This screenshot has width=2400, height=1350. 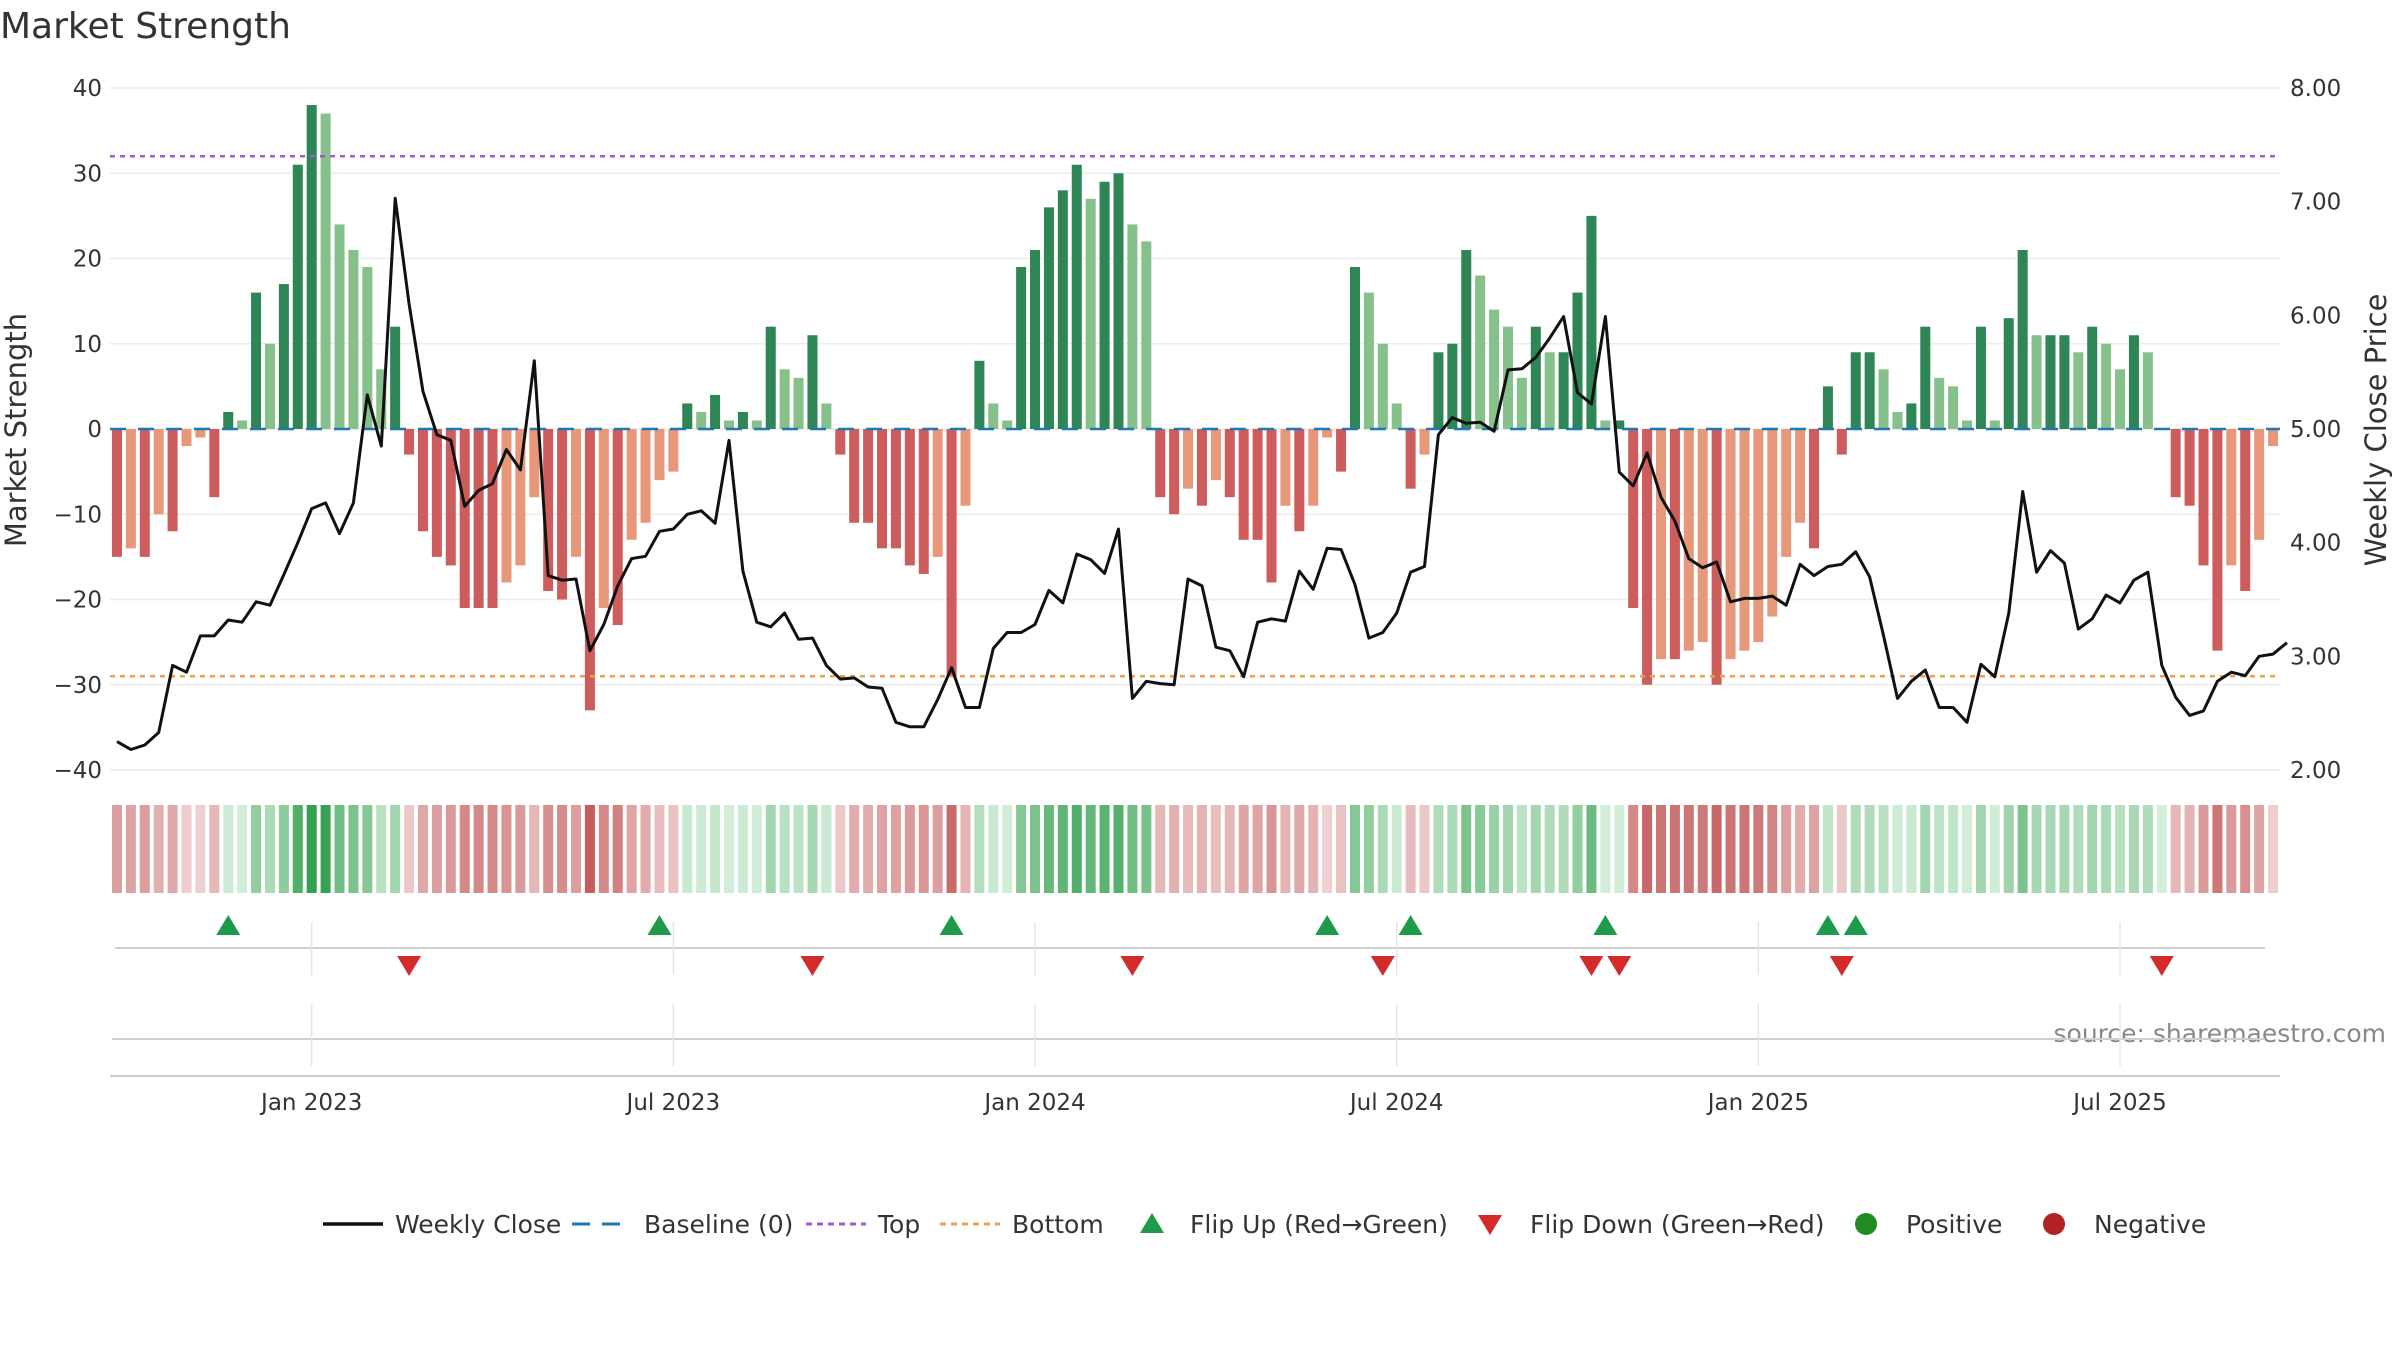 I want to click on legend-flip-up-label: Flip Up (Red→Green), so click(x=1319, y=1224).